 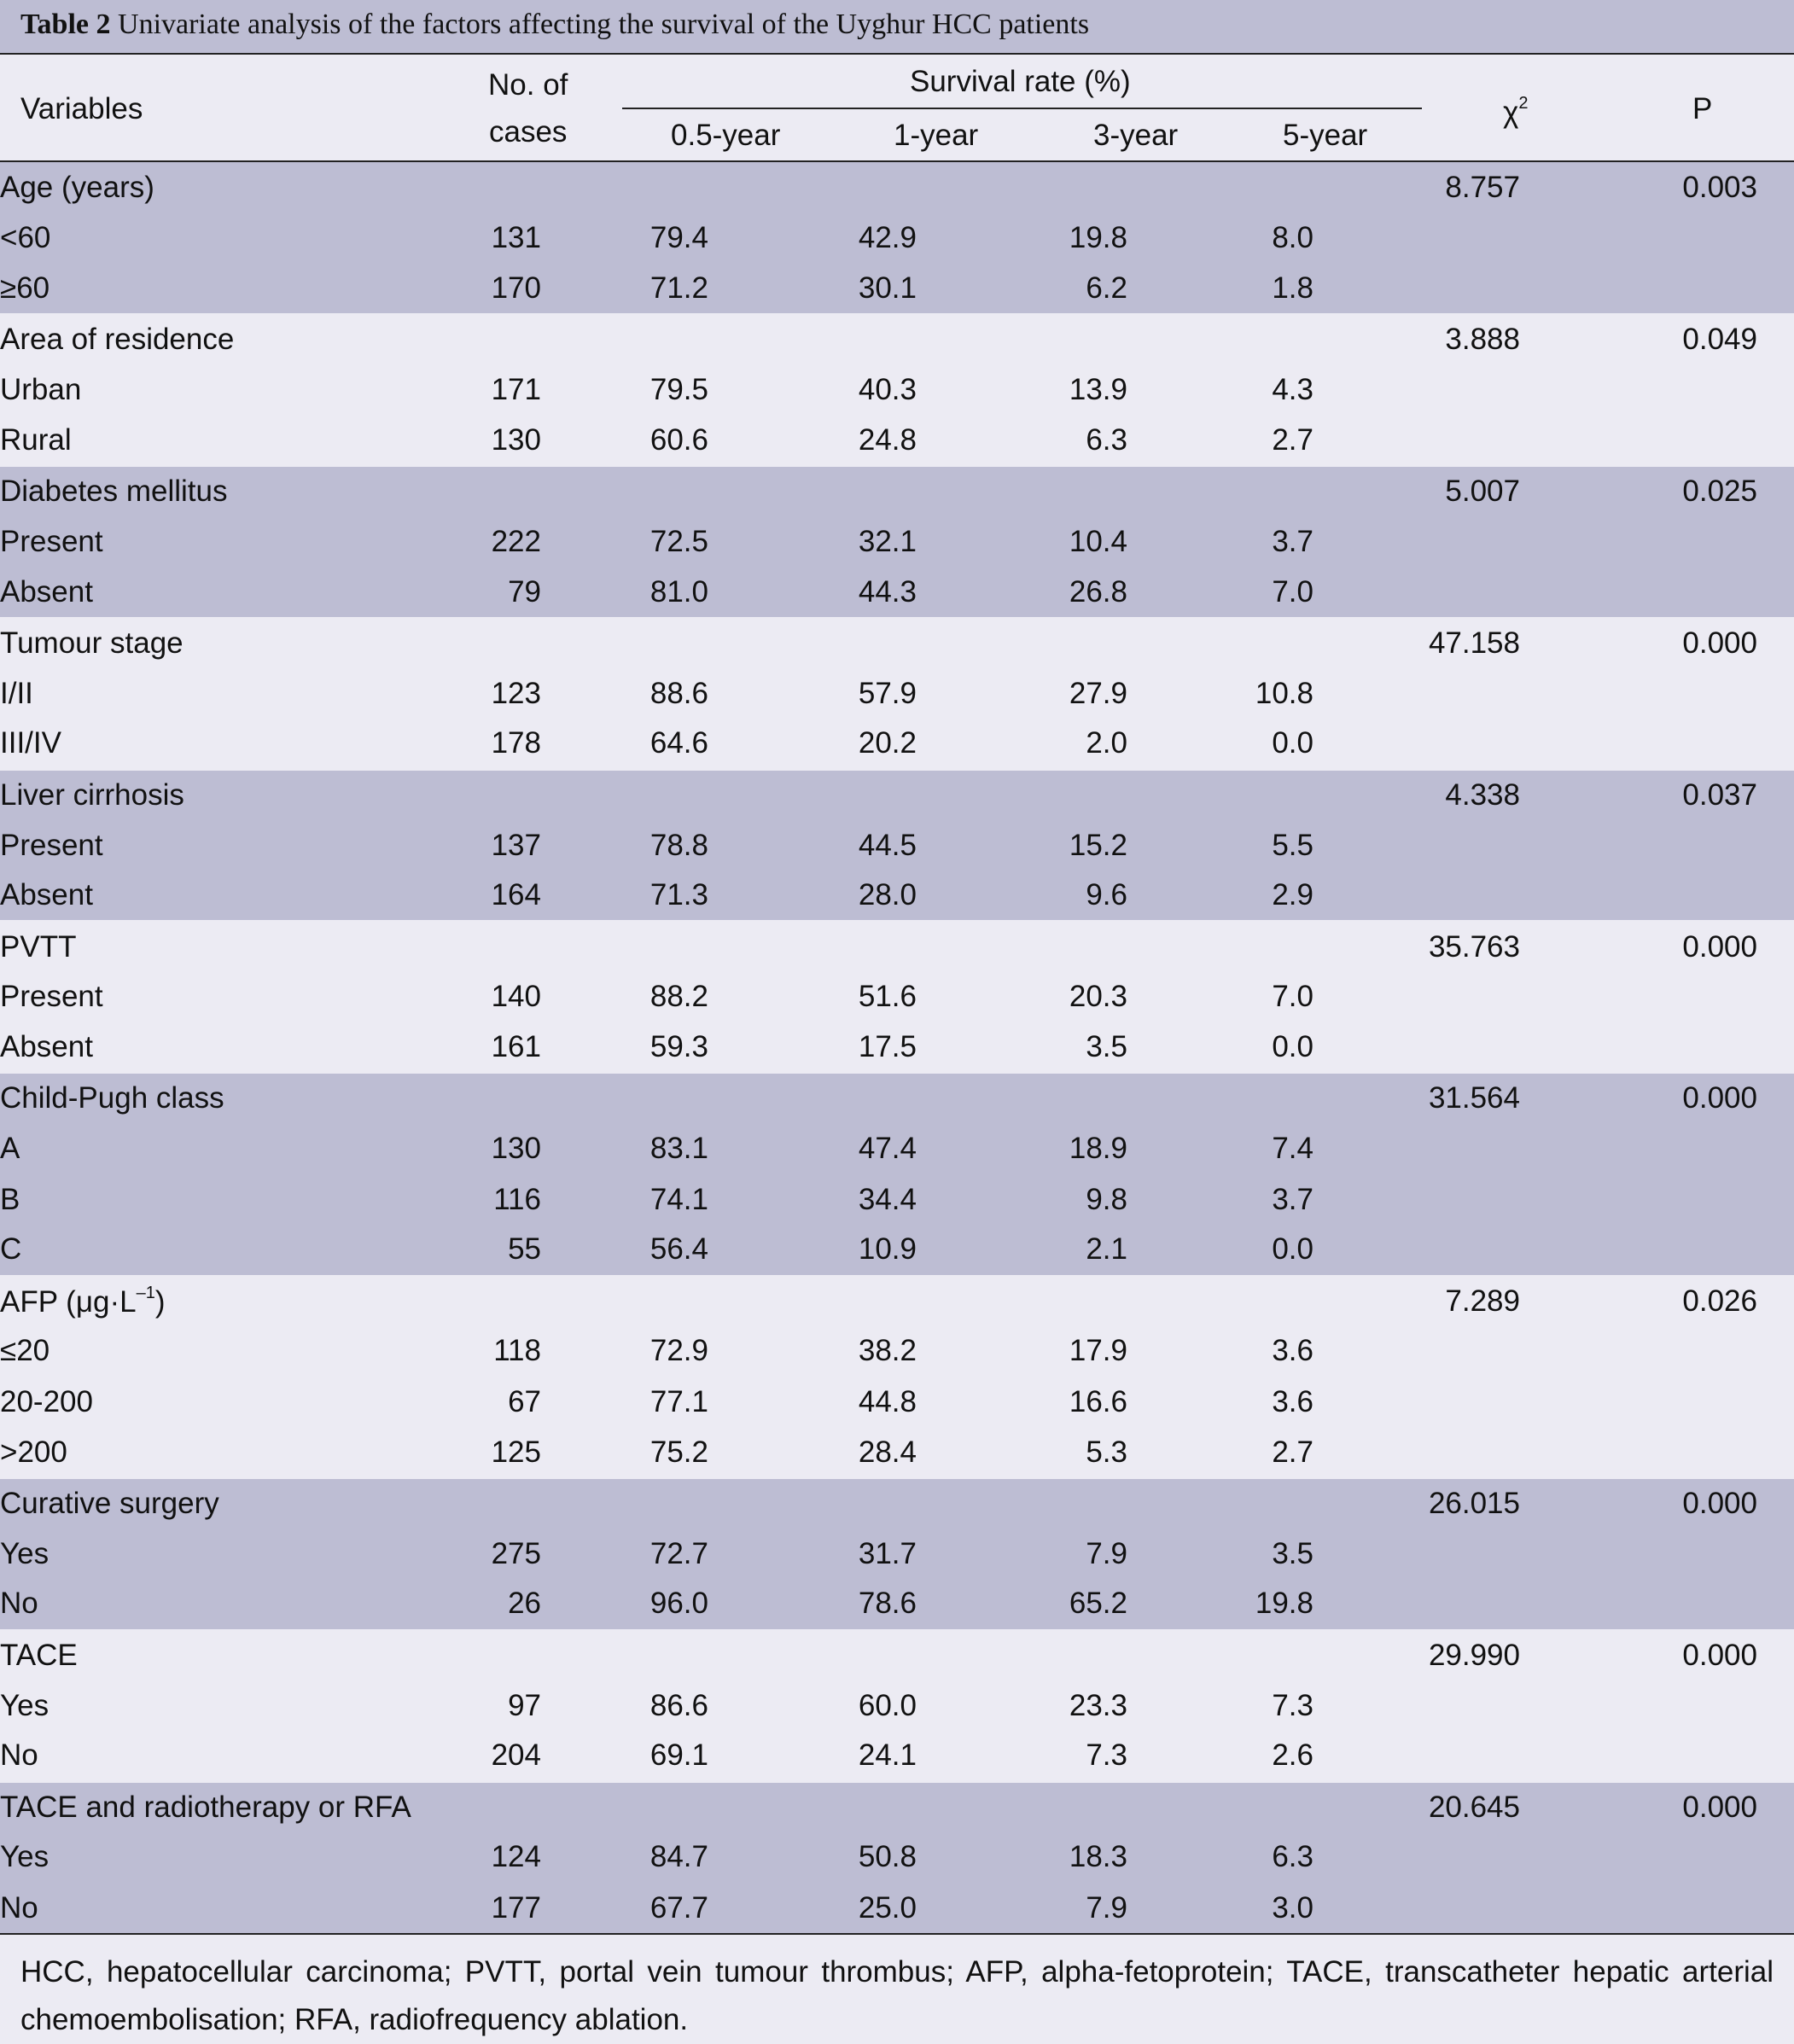 What do you see at coordinates (897, 542) in the screenshot?
I see `table-row: Present 222 72.5 32.1 10.4 3.7` at bounding box center [897, 542].